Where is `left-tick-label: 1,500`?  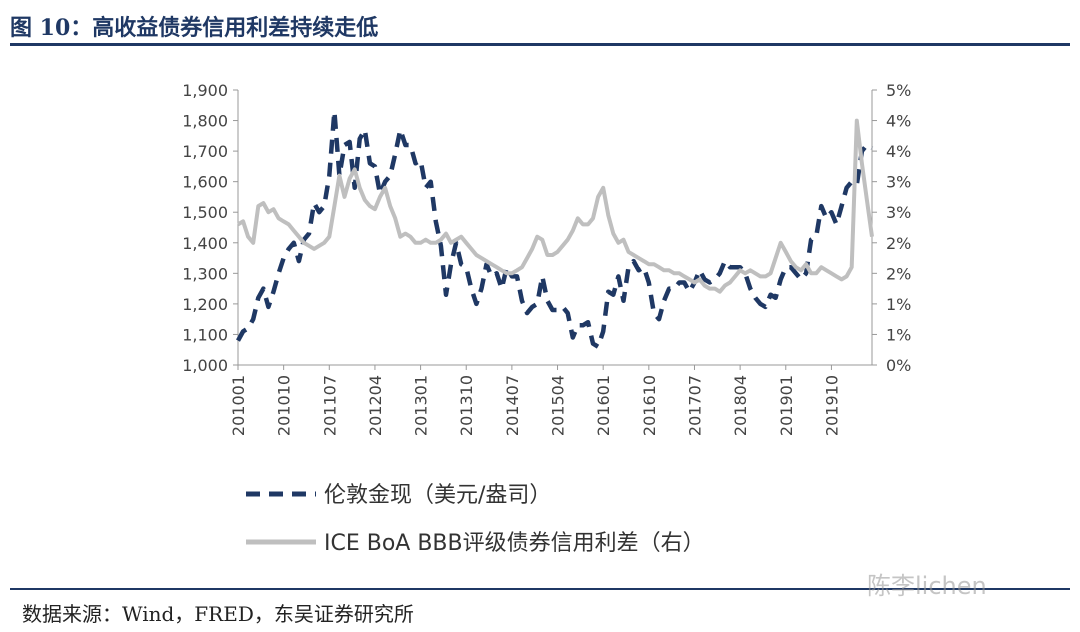
left-tick-label: 1,500 is located at coordinates (205, 212).